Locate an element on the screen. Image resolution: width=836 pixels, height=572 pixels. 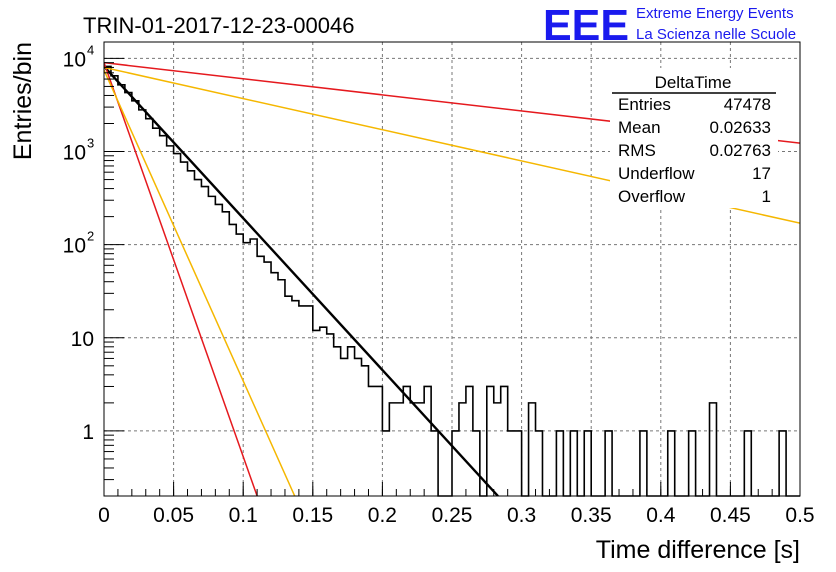
stats-box-background is located at coordinates (694, 138).